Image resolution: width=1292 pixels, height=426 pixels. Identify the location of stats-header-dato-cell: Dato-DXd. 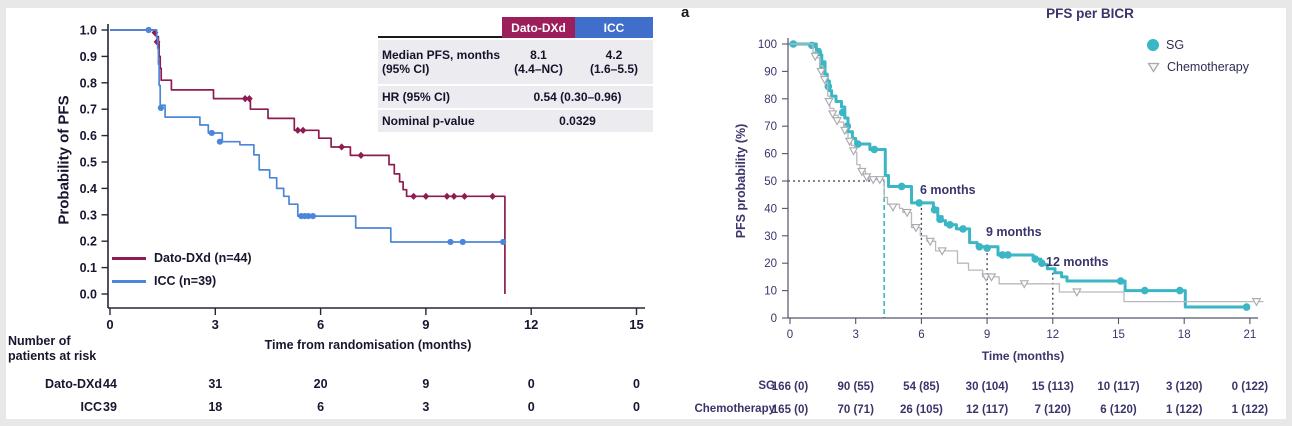
(538, 27).